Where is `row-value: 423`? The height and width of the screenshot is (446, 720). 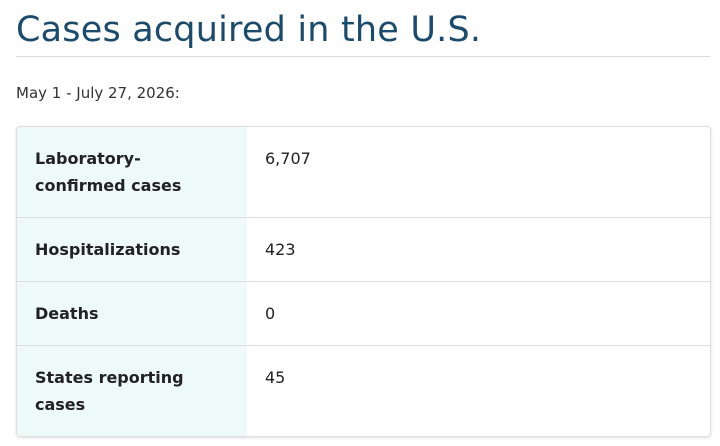 row-value: 423 is located at coordinates (478, 249).